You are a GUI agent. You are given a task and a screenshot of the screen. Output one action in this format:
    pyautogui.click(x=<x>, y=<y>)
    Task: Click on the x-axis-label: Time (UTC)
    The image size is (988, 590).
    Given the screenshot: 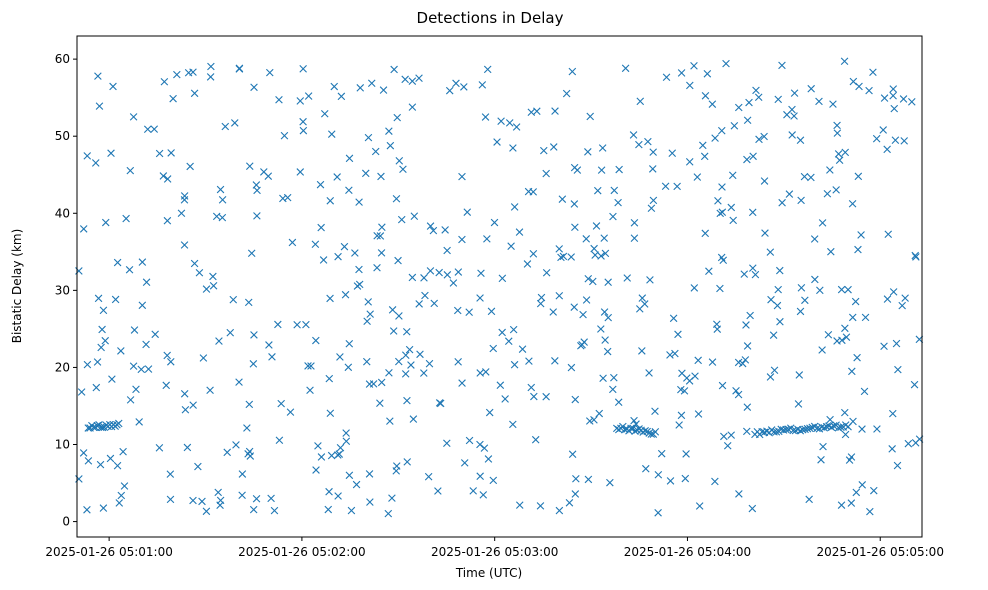 What is the action you would take?
    pyautogui.click(x=488, y=573)
    